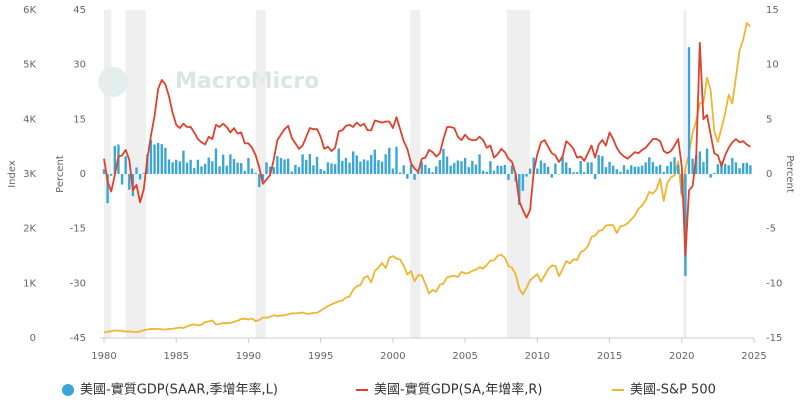  What do you see at coordinates (392, 356) in the screenshot?
I see `x-tick-label: 2000` at bounding box center [392, 356].